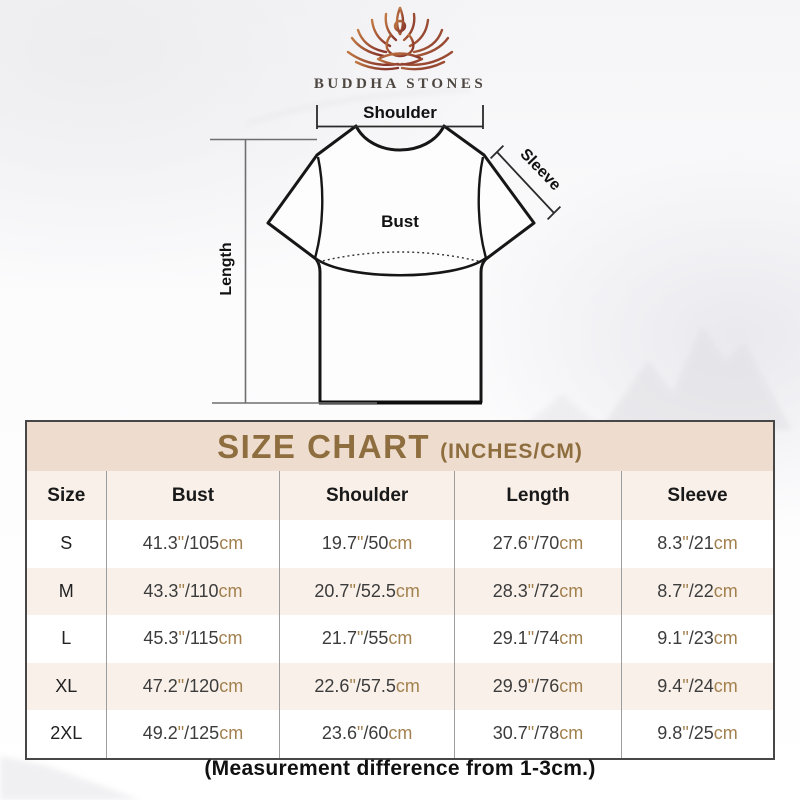 The image size is (800, 800). I want to click on col-header-size: Size, so click(67, 495).